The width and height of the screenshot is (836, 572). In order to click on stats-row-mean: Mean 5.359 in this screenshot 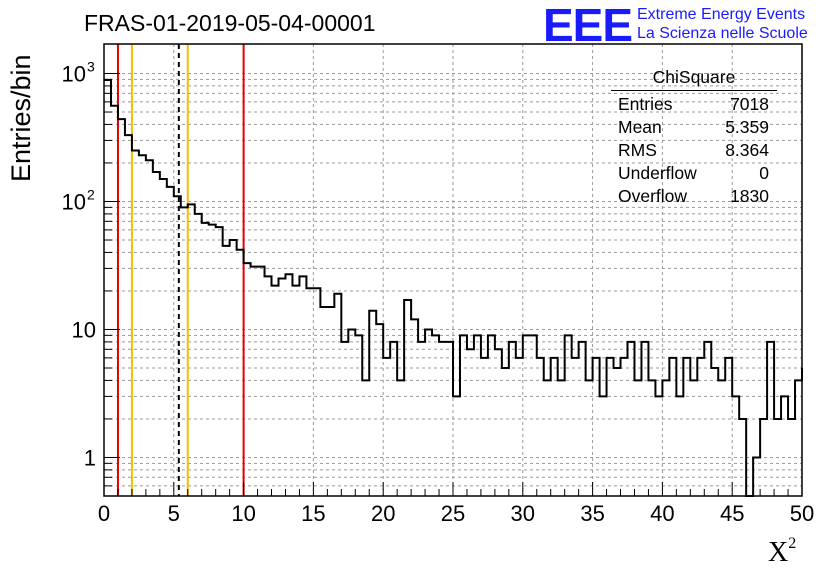, I will do `click(694, 127)`.